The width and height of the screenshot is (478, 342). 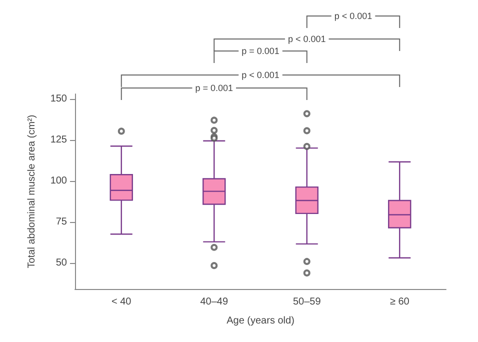 What do you see at coordinates (59, 140) in the screenshot?
I see `y-tick-label: 125` at bounding box center [59, 140].